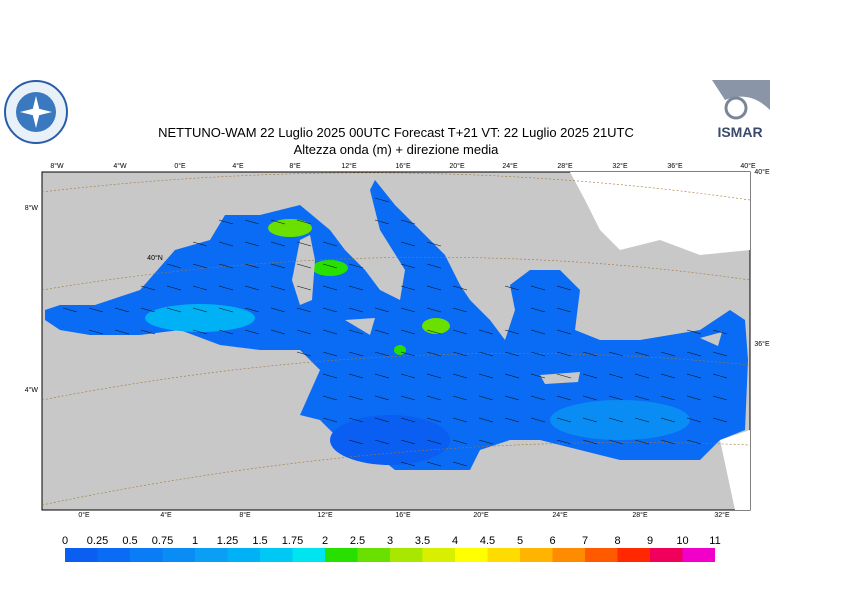 This screenshot has height=596, width=842. Describe the element at coordinates (97, 541) in the screenshot. I see `legend-label: 0.25` at that location.